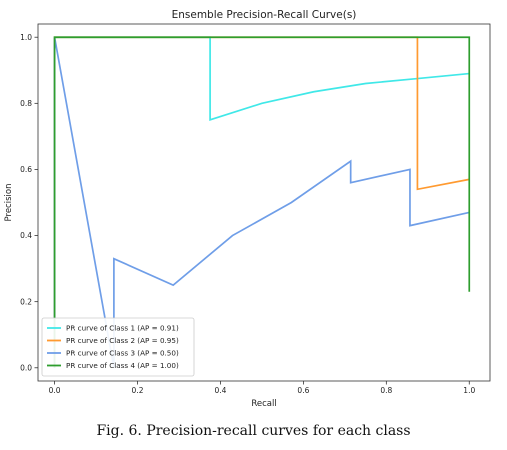  I want to click on legend-label: PR curve of Class 2 (AP = 0.95), so click(122, 340).